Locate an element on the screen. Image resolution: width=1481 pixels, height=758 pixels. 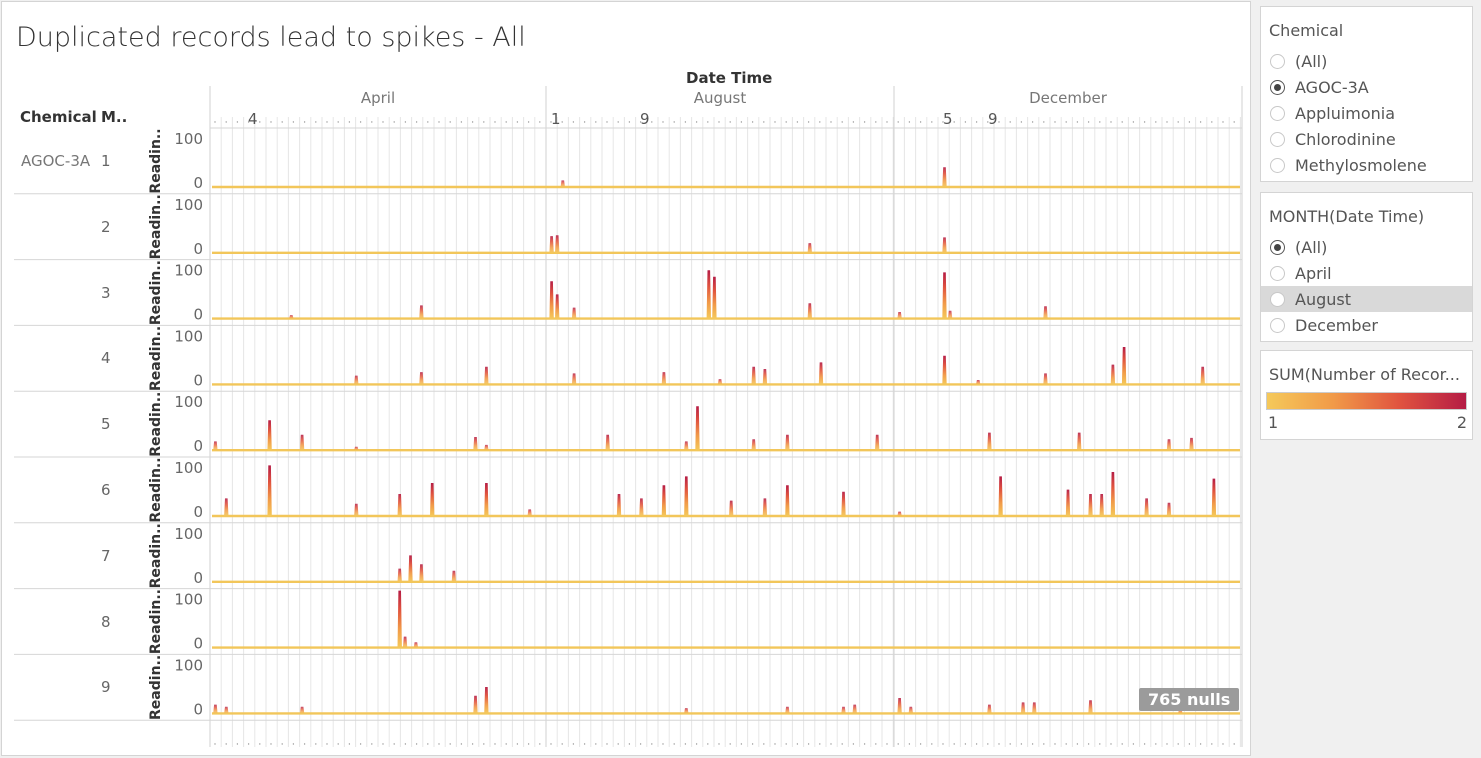
chemical-filter-option: Chlorodinine is located at coordinates (1366, 139).